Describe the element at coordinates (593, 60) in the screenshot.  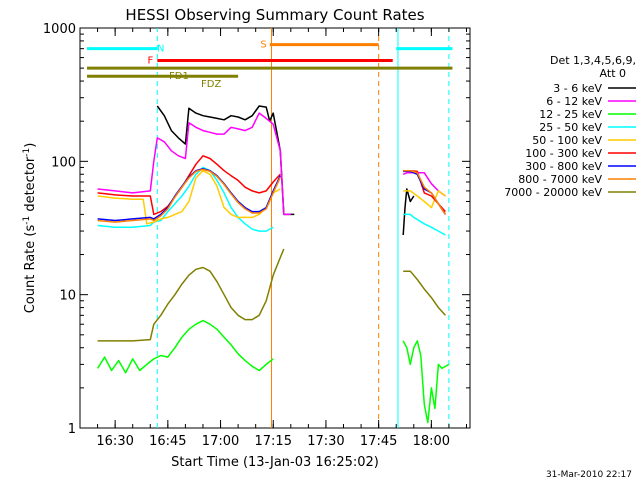
I see `legend-header-line1: Det 1,3,4,5,6,9,` at that location.